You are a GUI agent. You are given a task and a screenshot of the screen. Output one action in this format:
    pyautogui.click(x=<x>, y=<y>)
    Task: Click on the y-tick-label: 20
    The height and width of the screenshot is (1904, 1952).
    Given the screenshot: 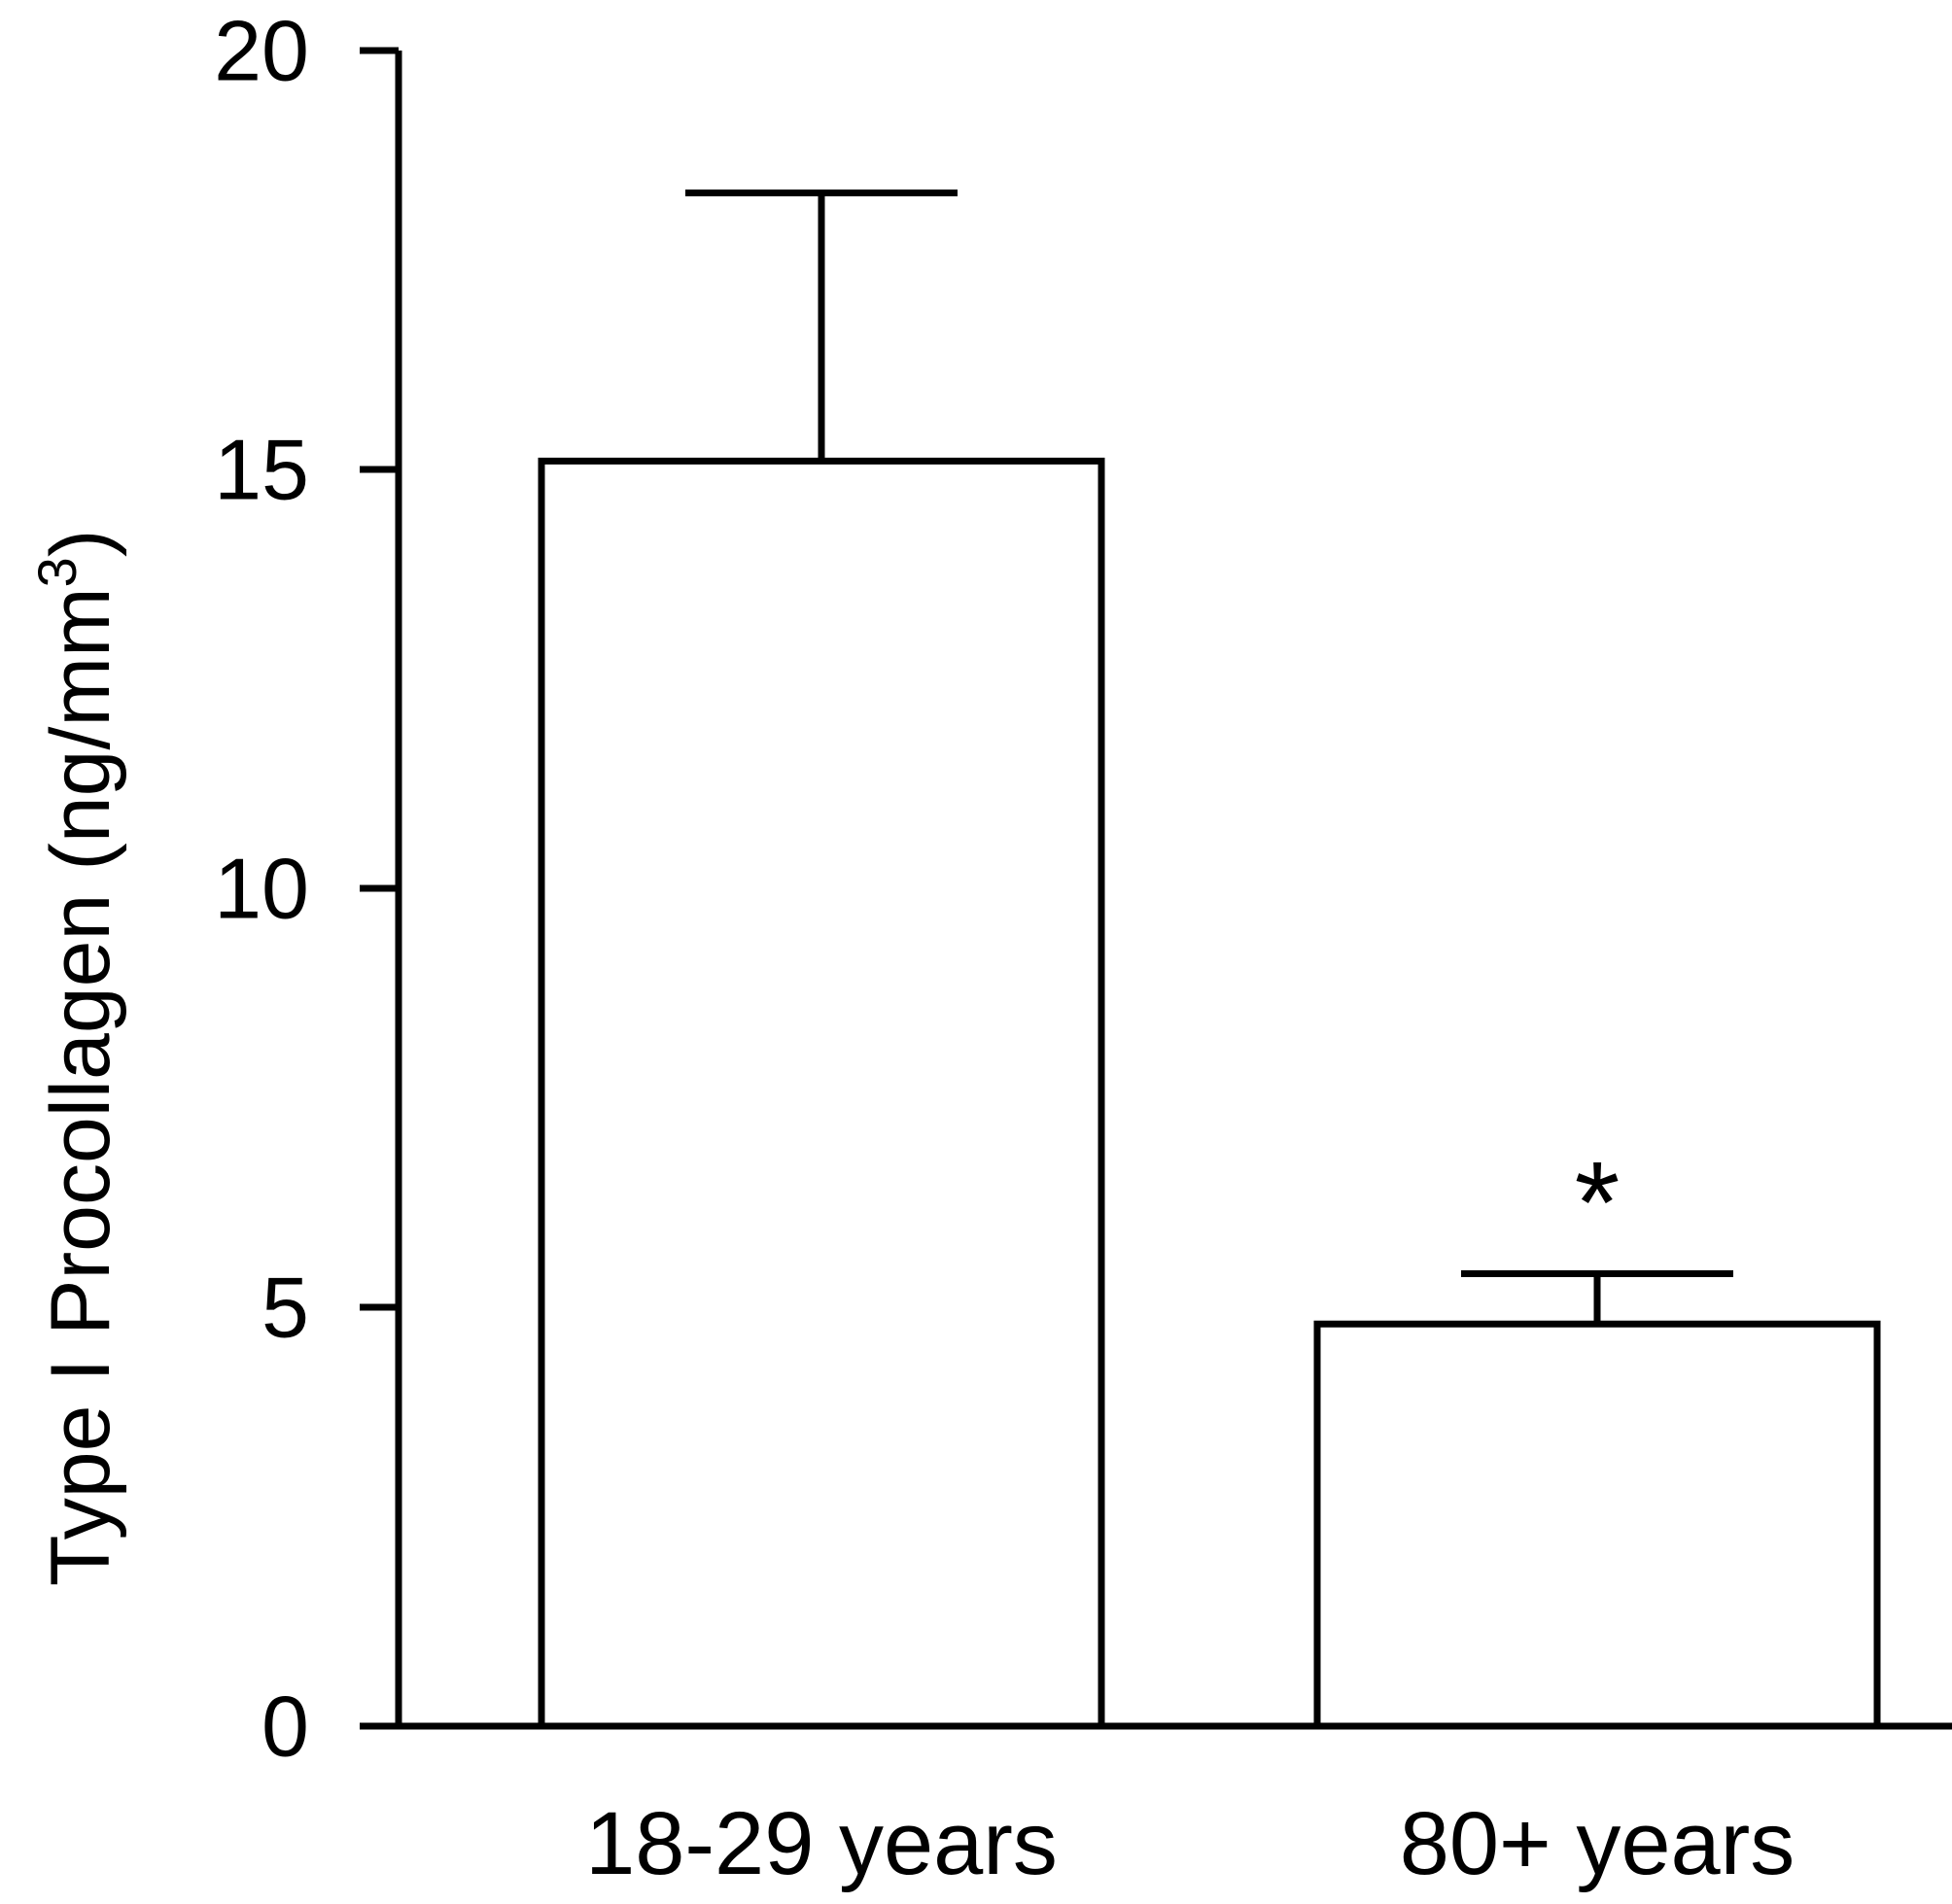 What is the action you would take?
    pyautogui.click(x=262, y=51)
    